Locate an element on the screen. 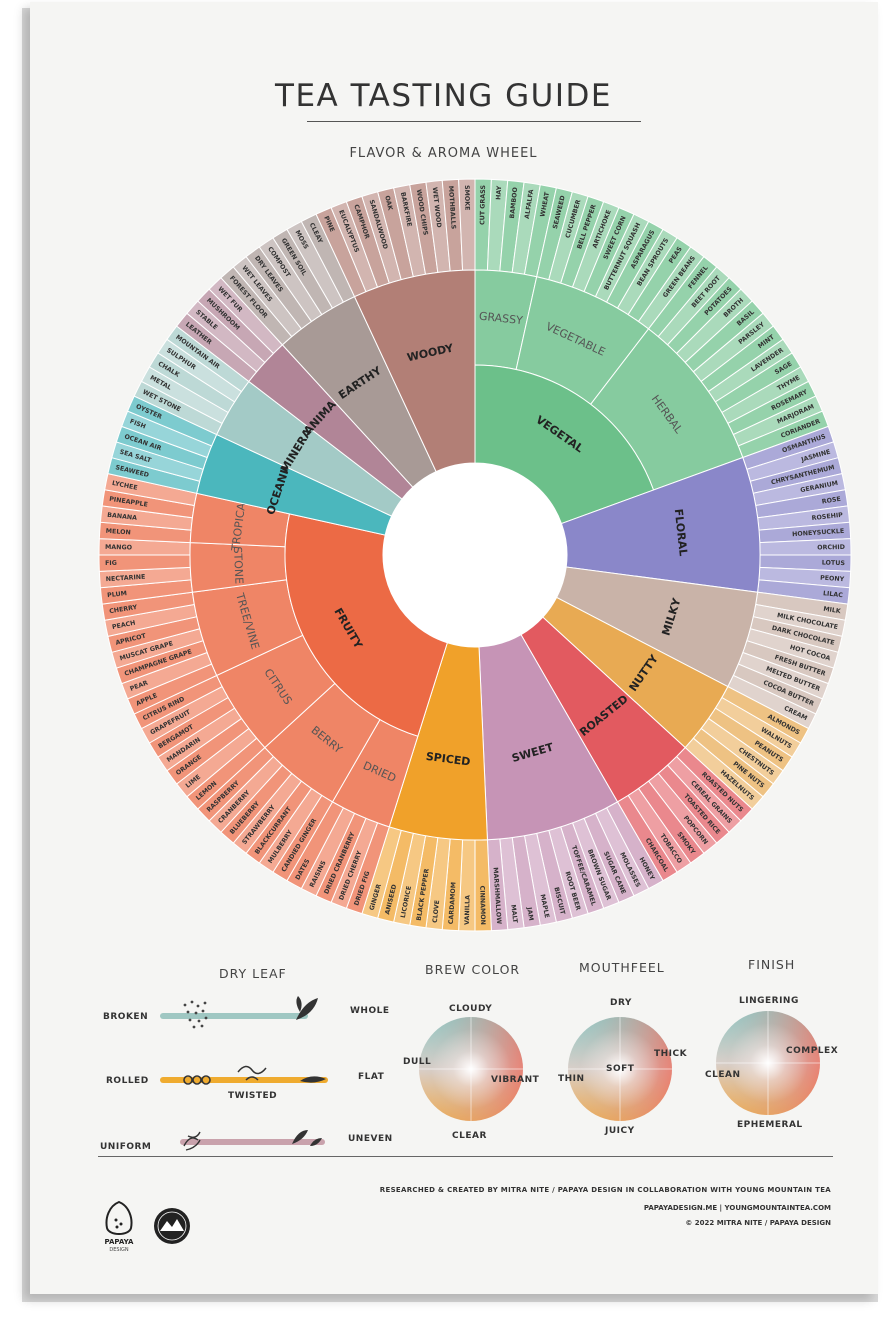 Image resolution: width=887 pixels, height=1318 pixels. flavor-note-label: HONEYSUCKLE is located at coordinates (818, 533).